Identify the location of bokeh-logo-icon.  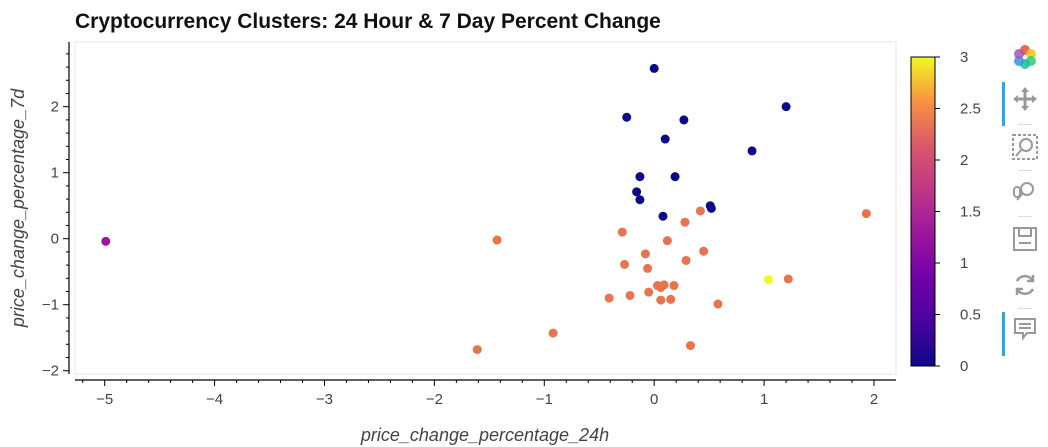
(1025, 57).